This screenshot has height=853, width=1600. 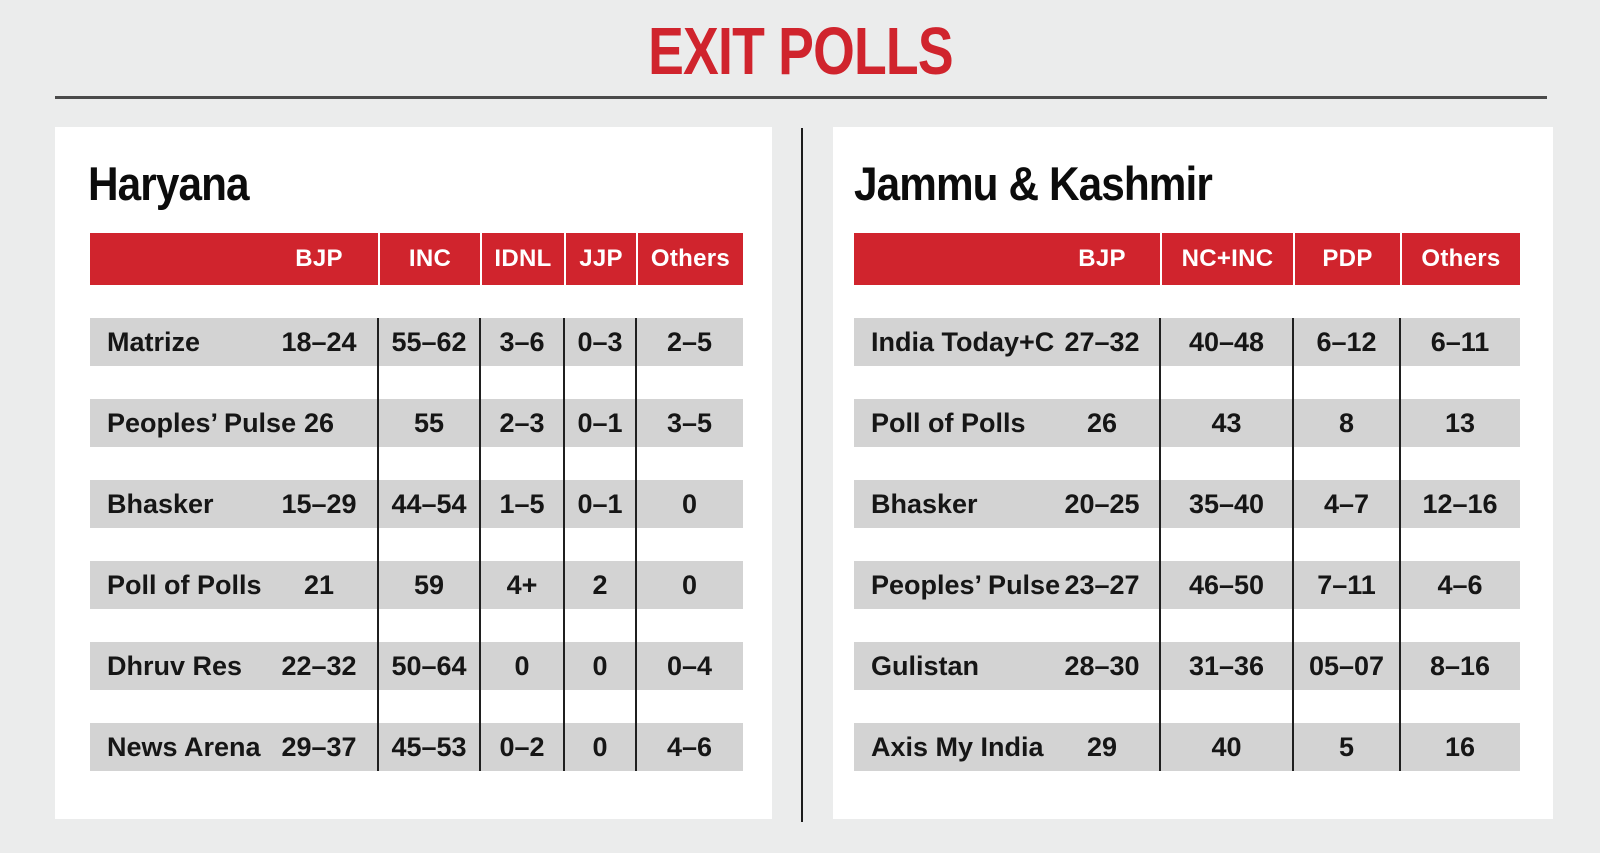 What do you see at coordinates (1346, 504) in the screenshot?
I see `value-cell: 4–7` at bounding box center [1346, 504].